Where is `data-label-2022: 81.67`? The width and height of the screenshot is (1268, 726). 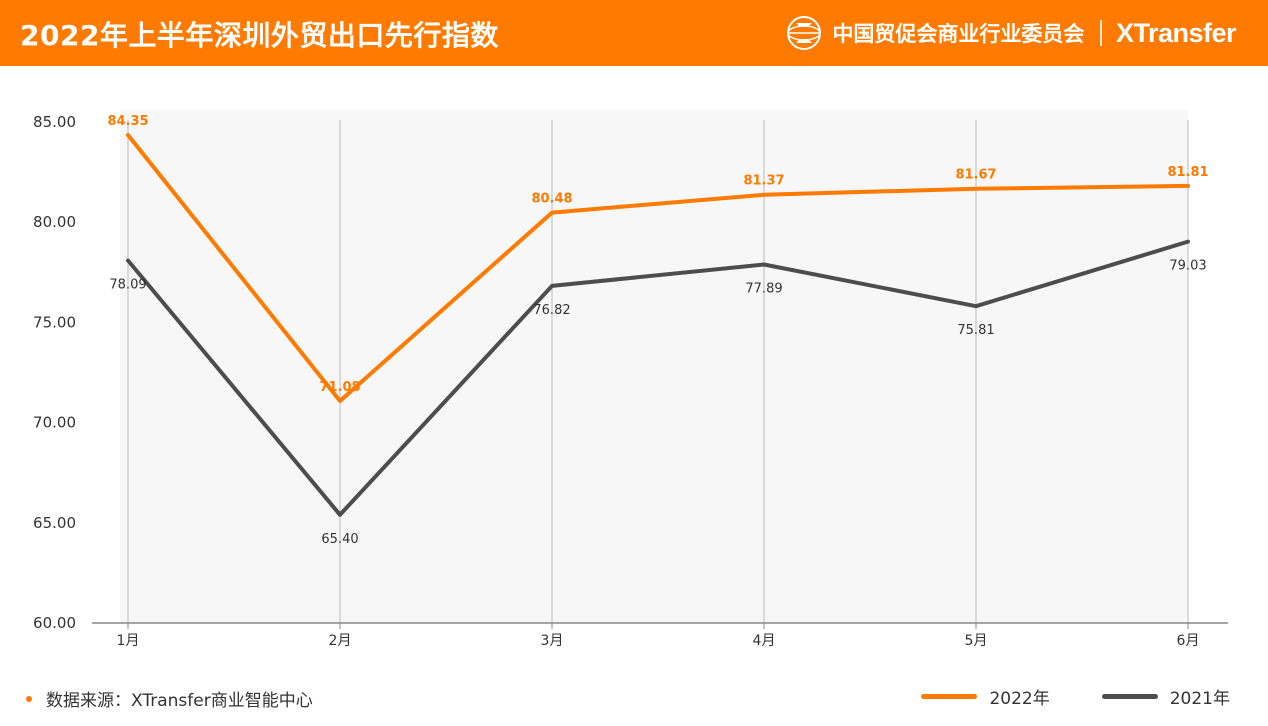
data-label-2022: 81.67 is located at coordinates (975, 175).